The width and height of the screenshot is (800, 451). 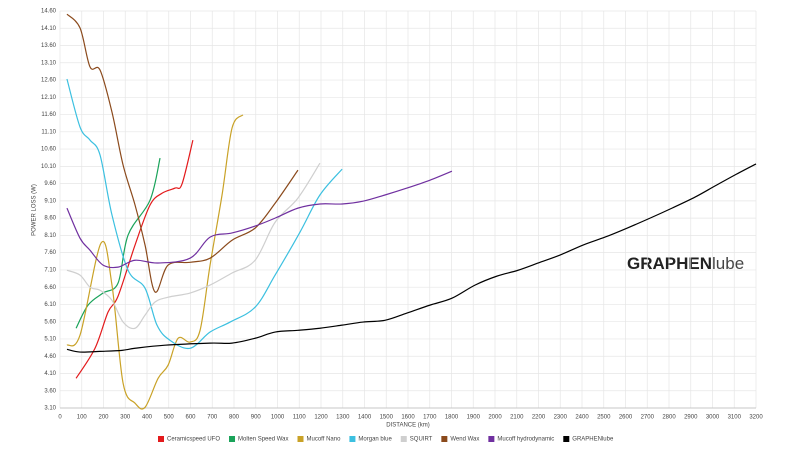 What do you see at coordinates (474, 418) in the screenshot?
I see `x-tick-label: 1900` at bounding box center [474, 418].